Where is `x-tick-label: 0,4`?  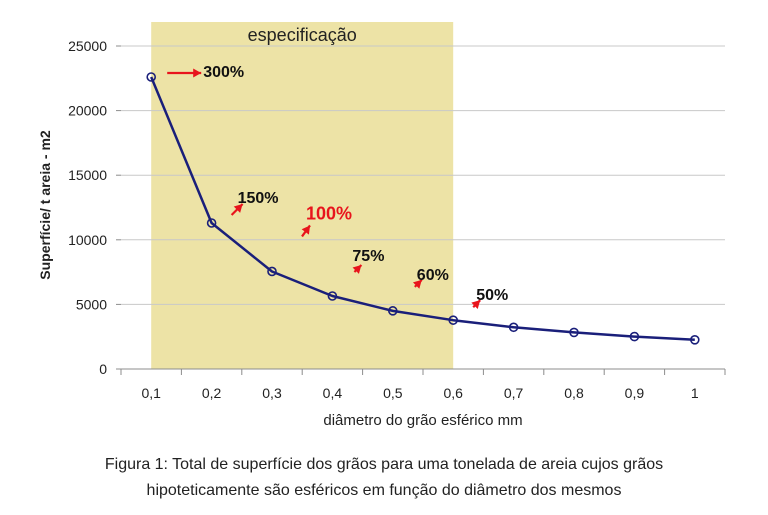
x-tick-label: 0,4 is located at coordinates (333, 393).